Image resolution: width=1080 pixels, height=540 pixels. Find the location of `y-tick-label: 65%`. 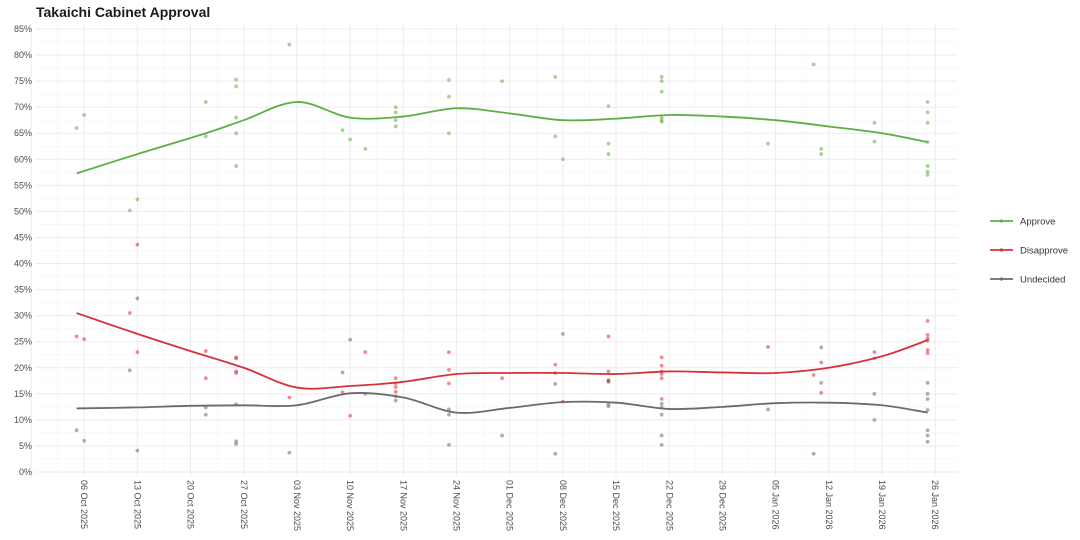

y-tick-label: 65% is located at coordinates (23, 133).